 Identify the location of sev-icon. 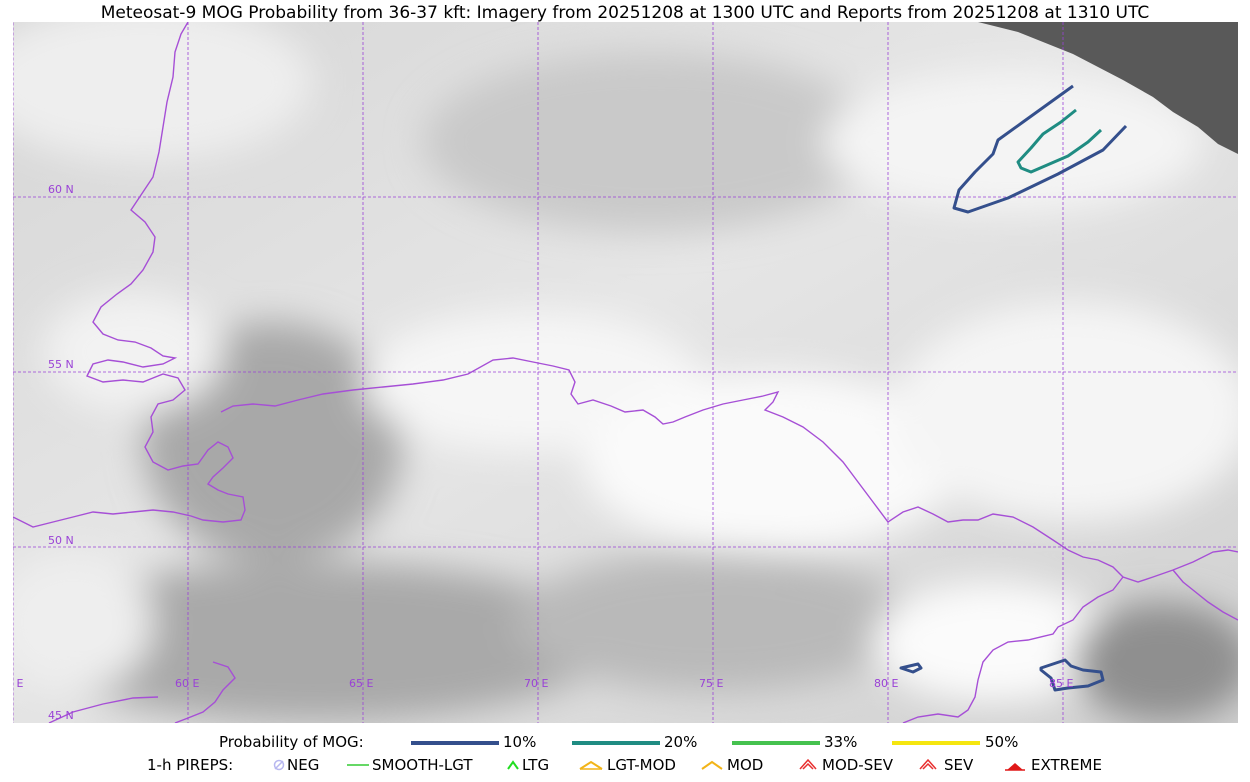
(928, 764).